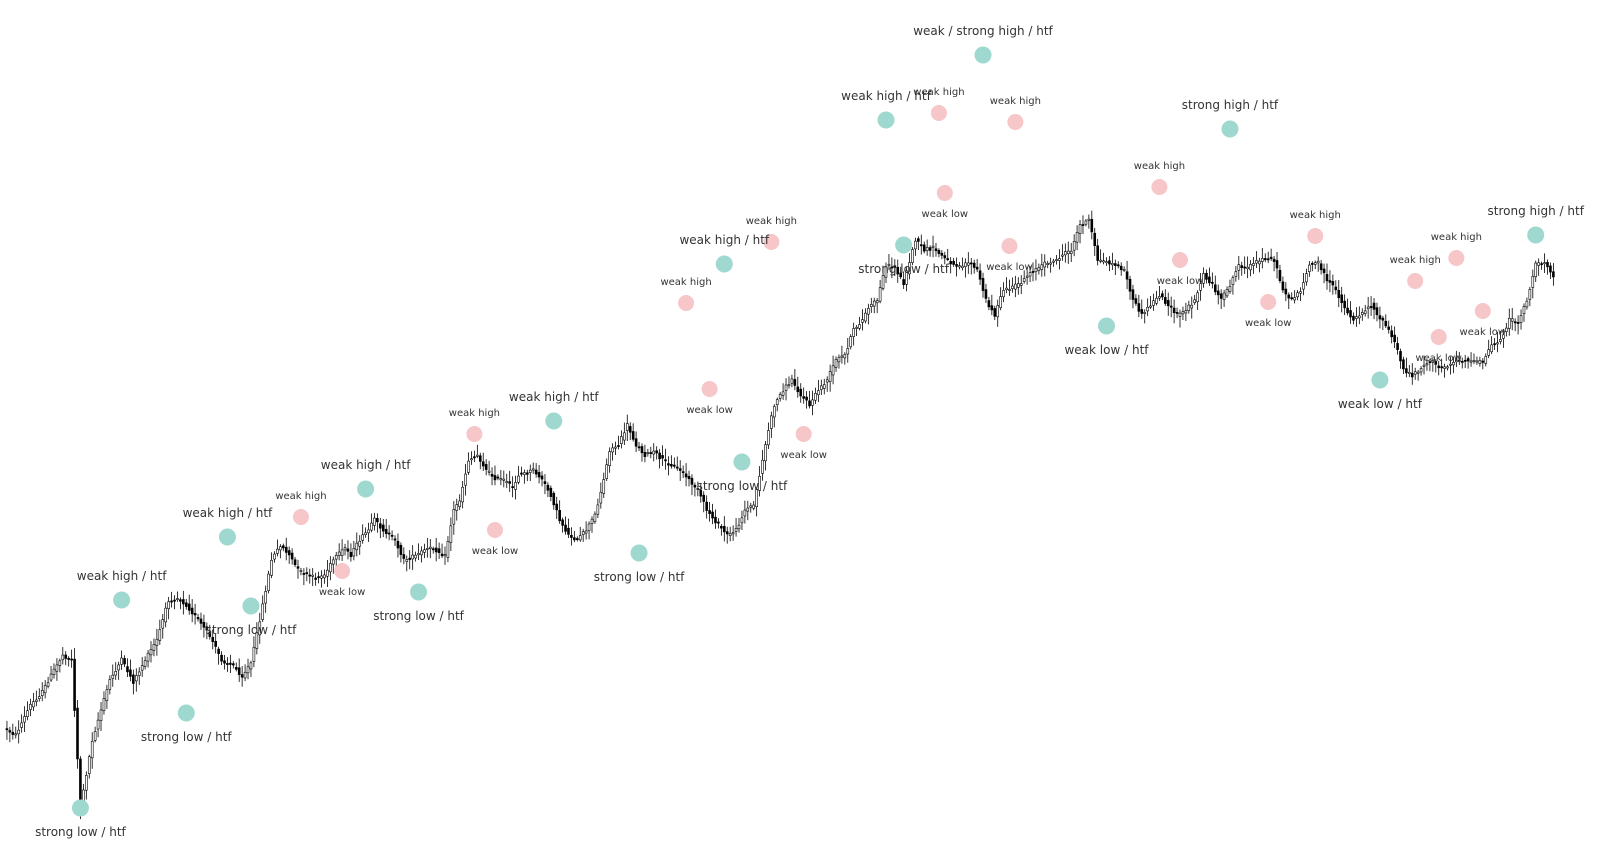 This screenshot has height=856, width=1600. What do you see at coordinates (300, 496) in the screenshot?
I see `swing-label: weak high` at bounding box center [300, 496].